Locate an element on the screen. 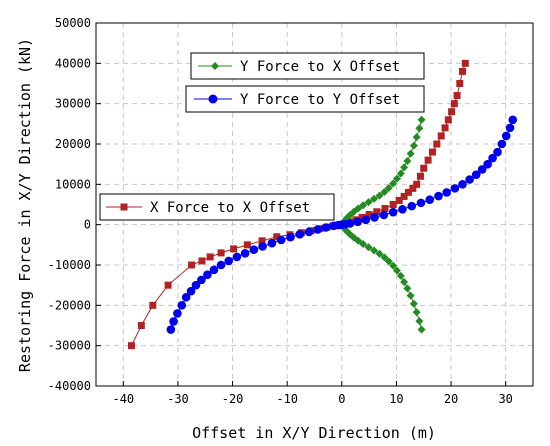  legend-diamond-marker is located at coordinates (215, 66).